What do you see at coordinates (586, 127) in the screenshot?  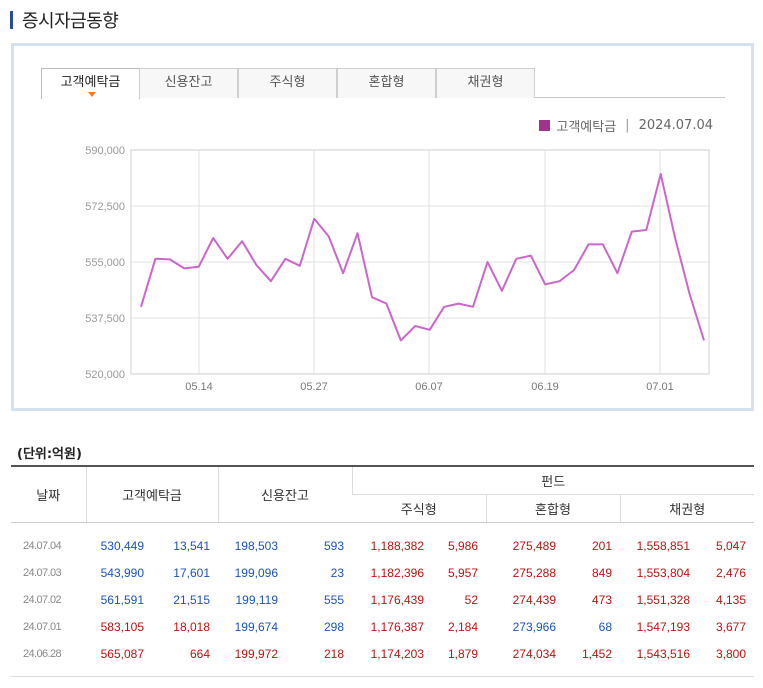 I see `legend-series-name: 고객예탁금` at bounding box center [586, 127].